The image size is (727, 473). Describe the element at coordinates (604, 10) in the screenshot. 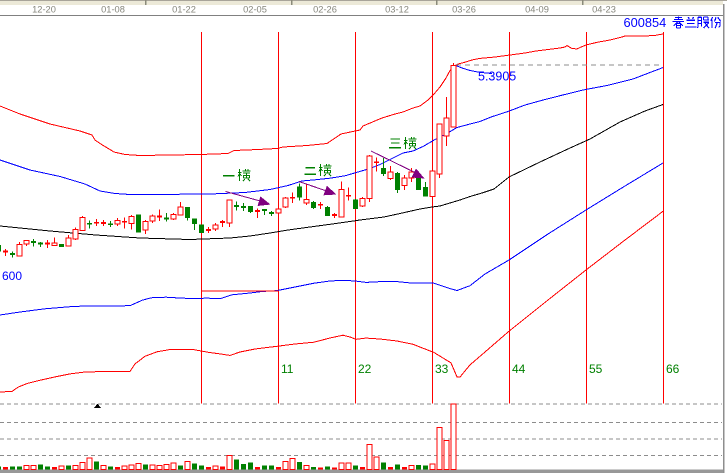

I see `svg-text: 04-23` at that location.